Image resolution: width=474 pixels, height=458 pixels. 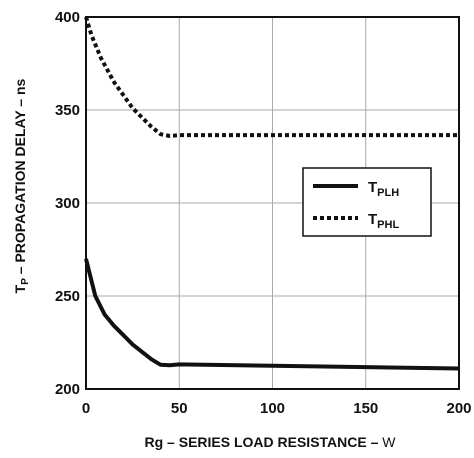 I want to click on x-tick-label: 200, so click(x=458, y=408).